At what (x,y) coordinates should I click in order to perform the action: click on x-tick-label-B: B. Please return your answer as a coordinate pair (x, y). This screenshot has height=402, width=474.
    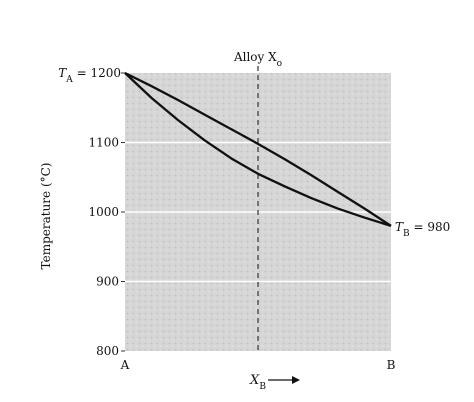
    Looking at the image, I should click on (391, 365).